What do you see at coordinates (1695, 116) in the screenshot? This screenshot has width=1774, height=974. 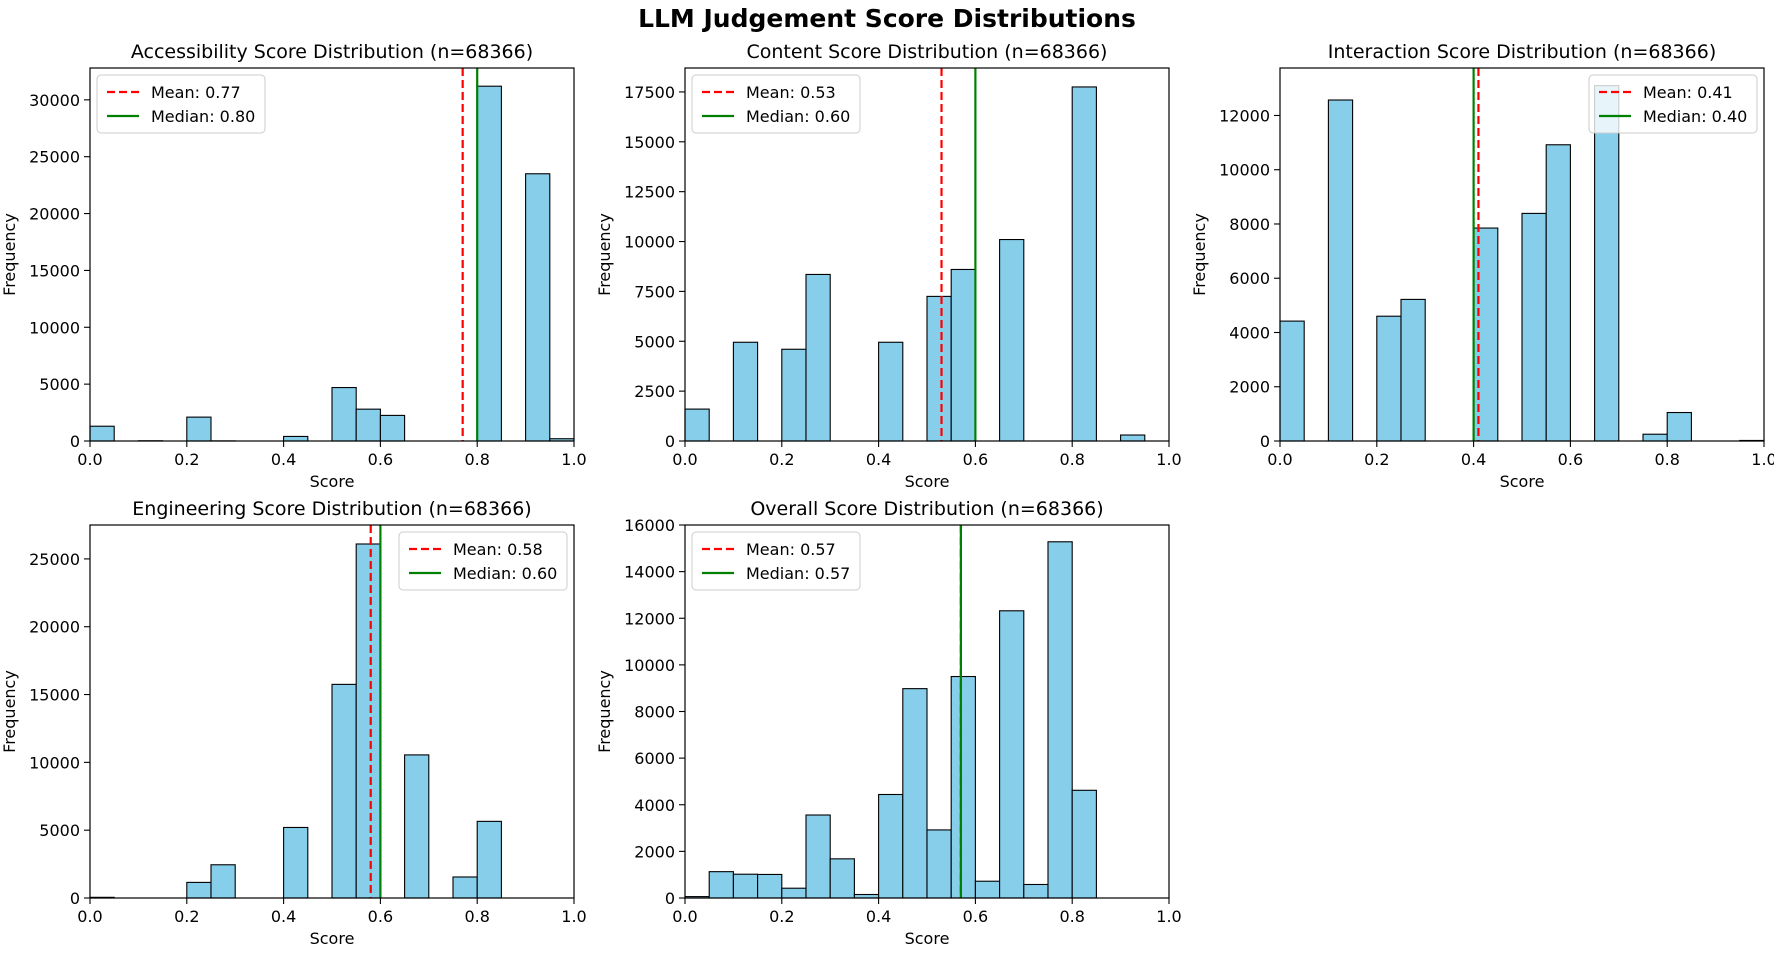 I see `legend-median-label: Median: 0.40` at bounding box center [1695, 116].